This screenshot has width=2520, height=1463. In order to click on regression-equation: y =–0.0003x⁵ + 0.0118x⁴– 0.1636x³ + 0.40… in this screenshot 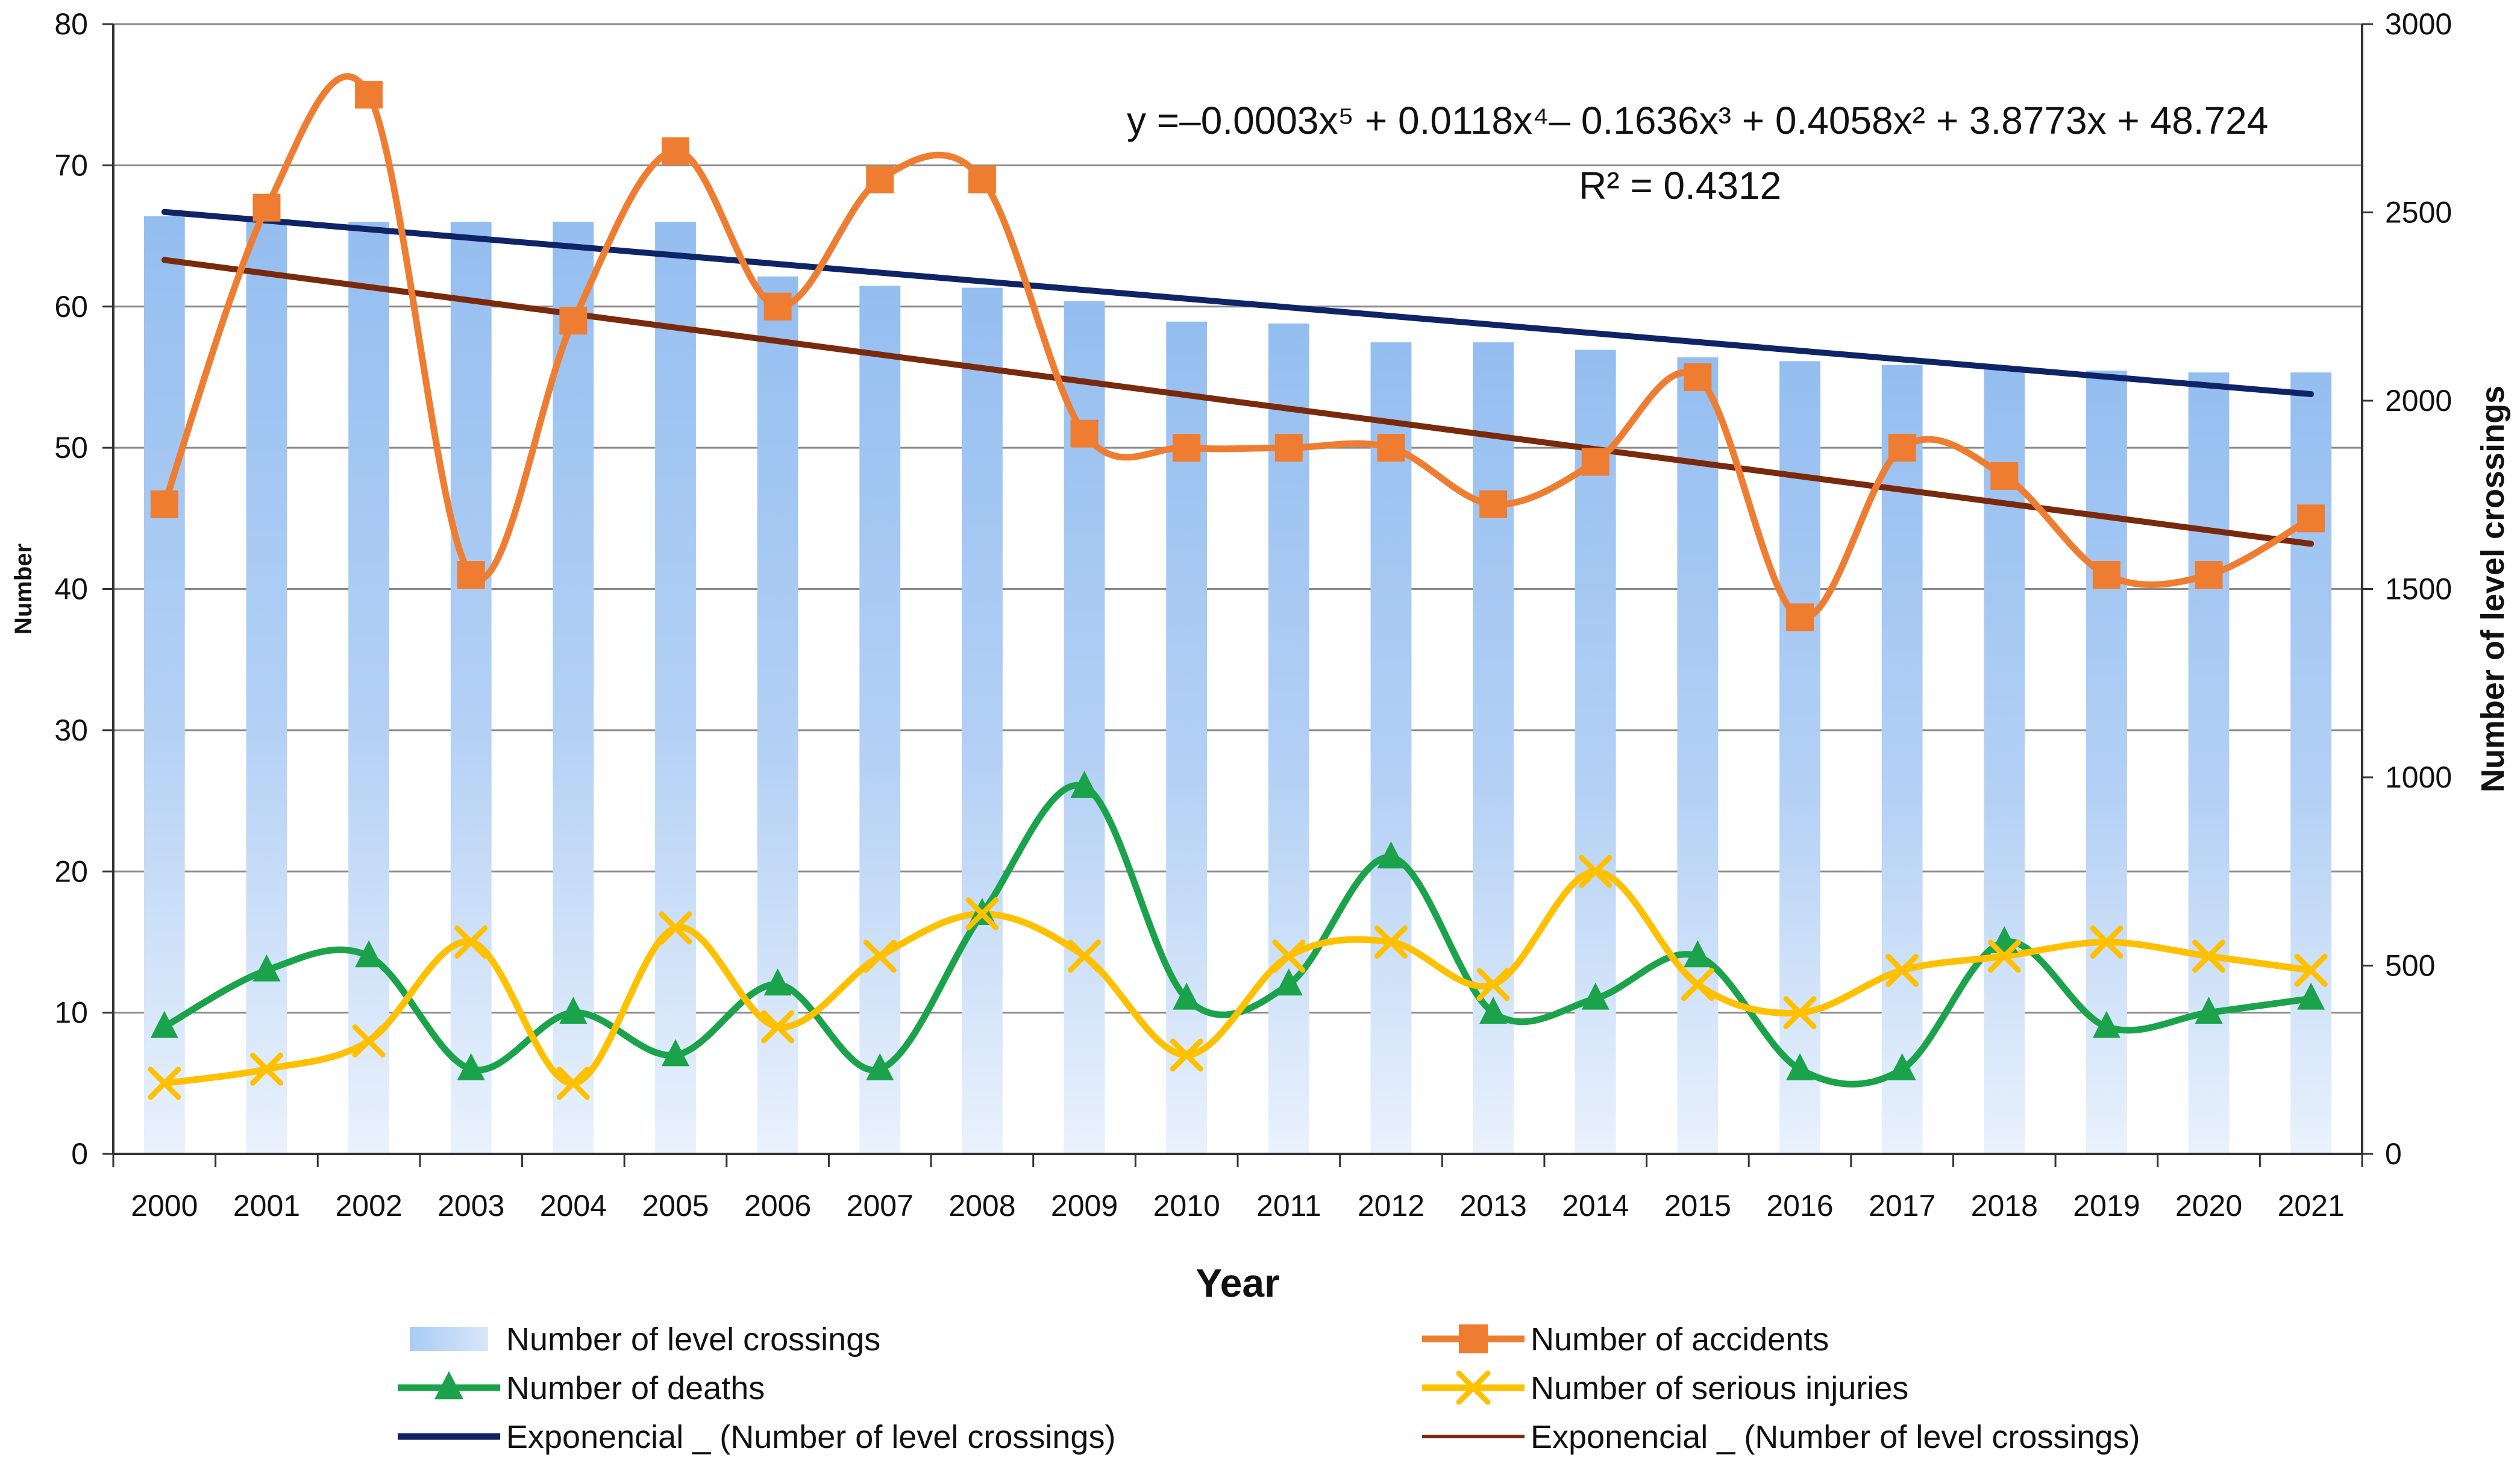, I will do `click(1697, 120)`.